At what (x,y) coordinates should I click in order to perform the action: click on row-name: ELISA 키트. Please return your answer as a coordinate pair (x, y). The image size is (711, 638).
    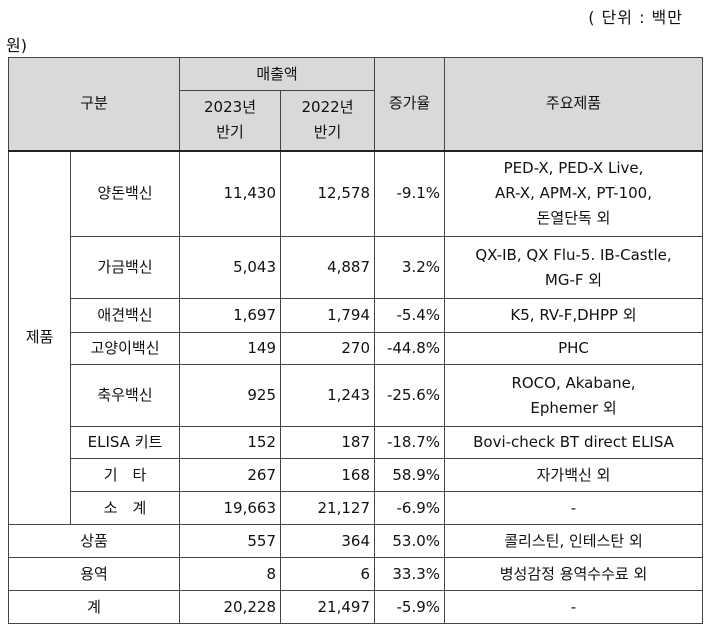
    Looking at the image, I should click on (125, 442).